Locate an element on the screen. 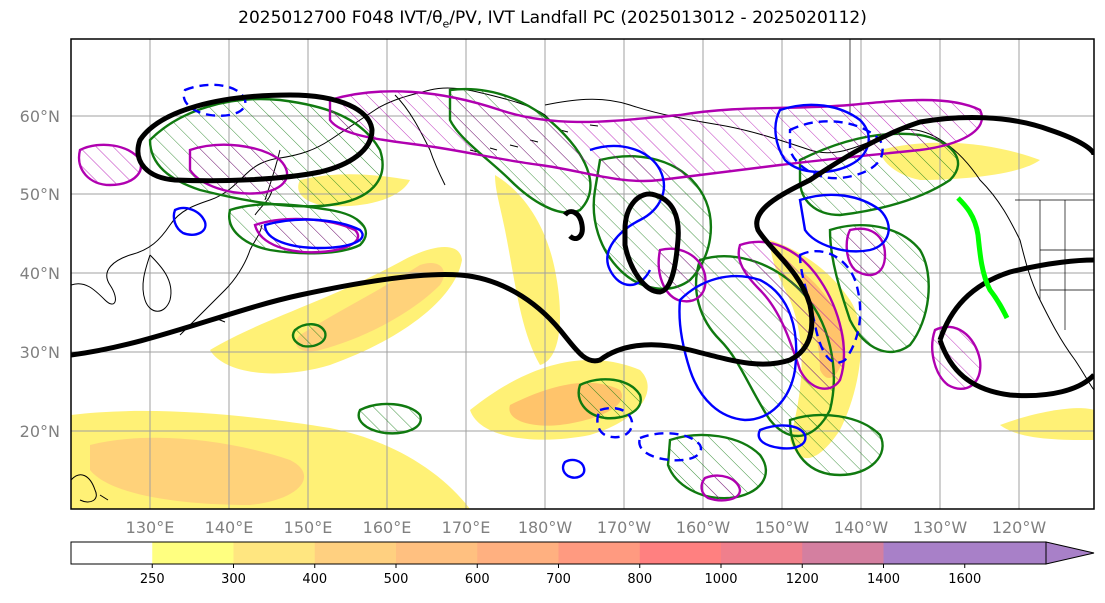 The width and height of the screenshot is (1105, 603). lat-labels: 60°N 50°N 40°N 30°N 20°N is located at coordinates (40, 274).